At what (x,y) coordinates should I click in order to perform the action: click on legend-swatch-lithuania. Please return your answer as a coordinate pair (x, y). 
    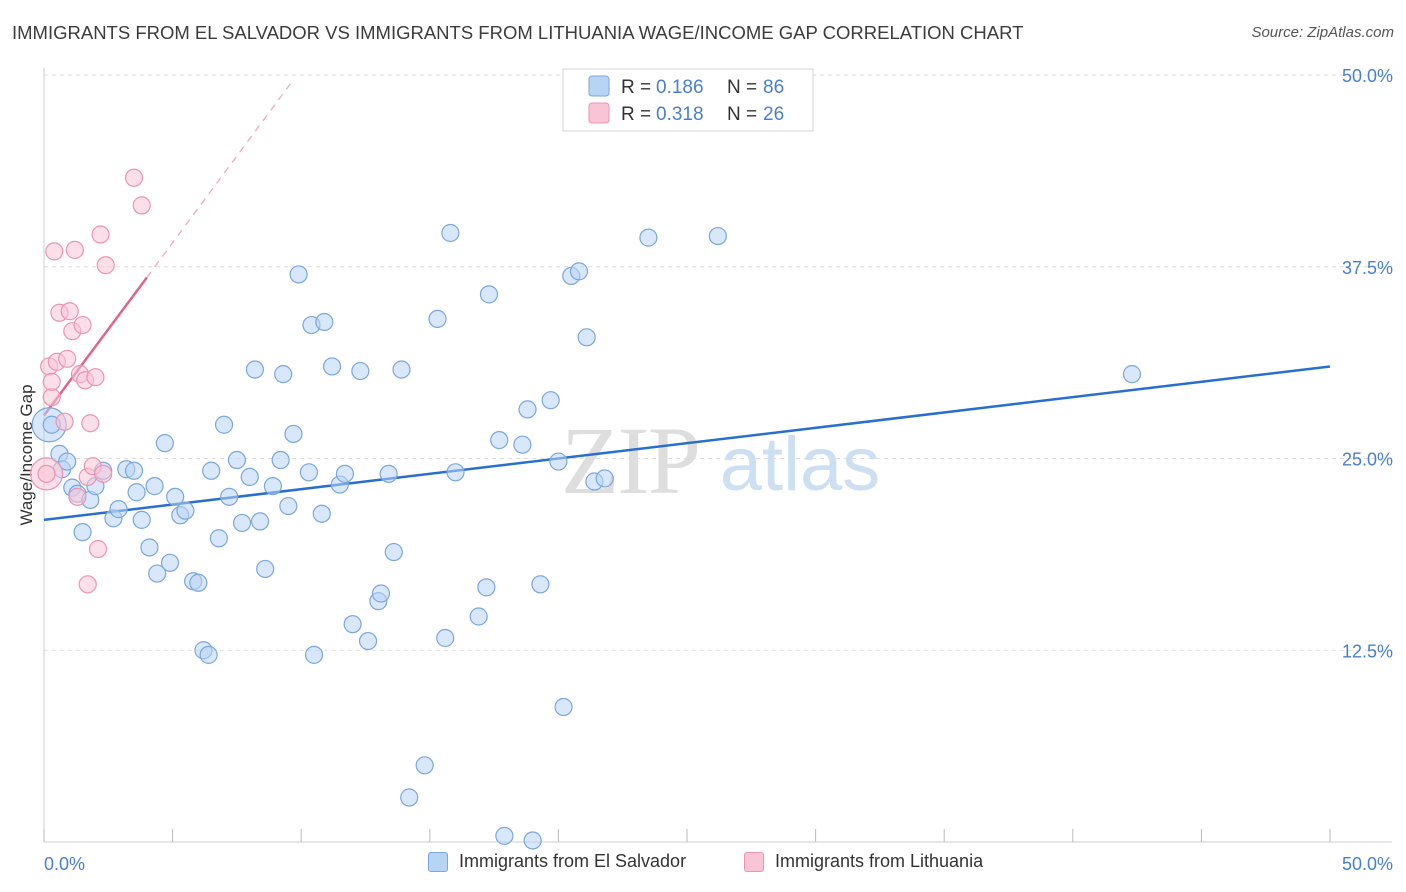
    Looking at the image, I should click on (599, 113).